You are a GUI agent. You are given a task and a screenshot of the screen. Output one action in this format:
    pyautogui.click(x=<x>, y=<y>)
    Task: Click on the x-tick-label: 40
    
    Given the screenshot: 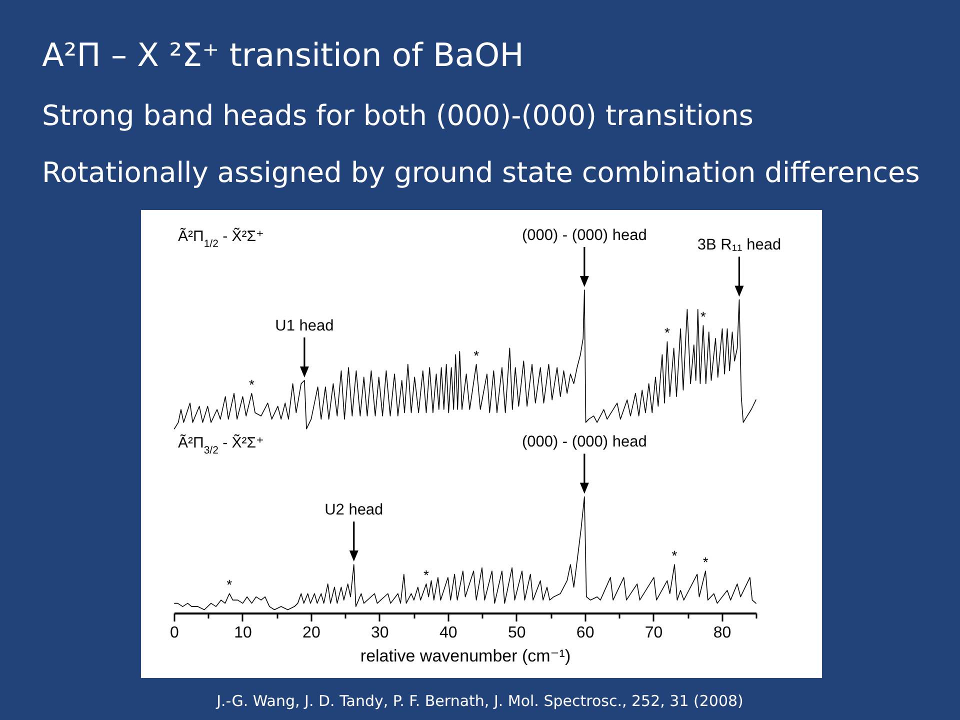 What is the action you would take?
    pyautogui.click(x=448, y=633)
    